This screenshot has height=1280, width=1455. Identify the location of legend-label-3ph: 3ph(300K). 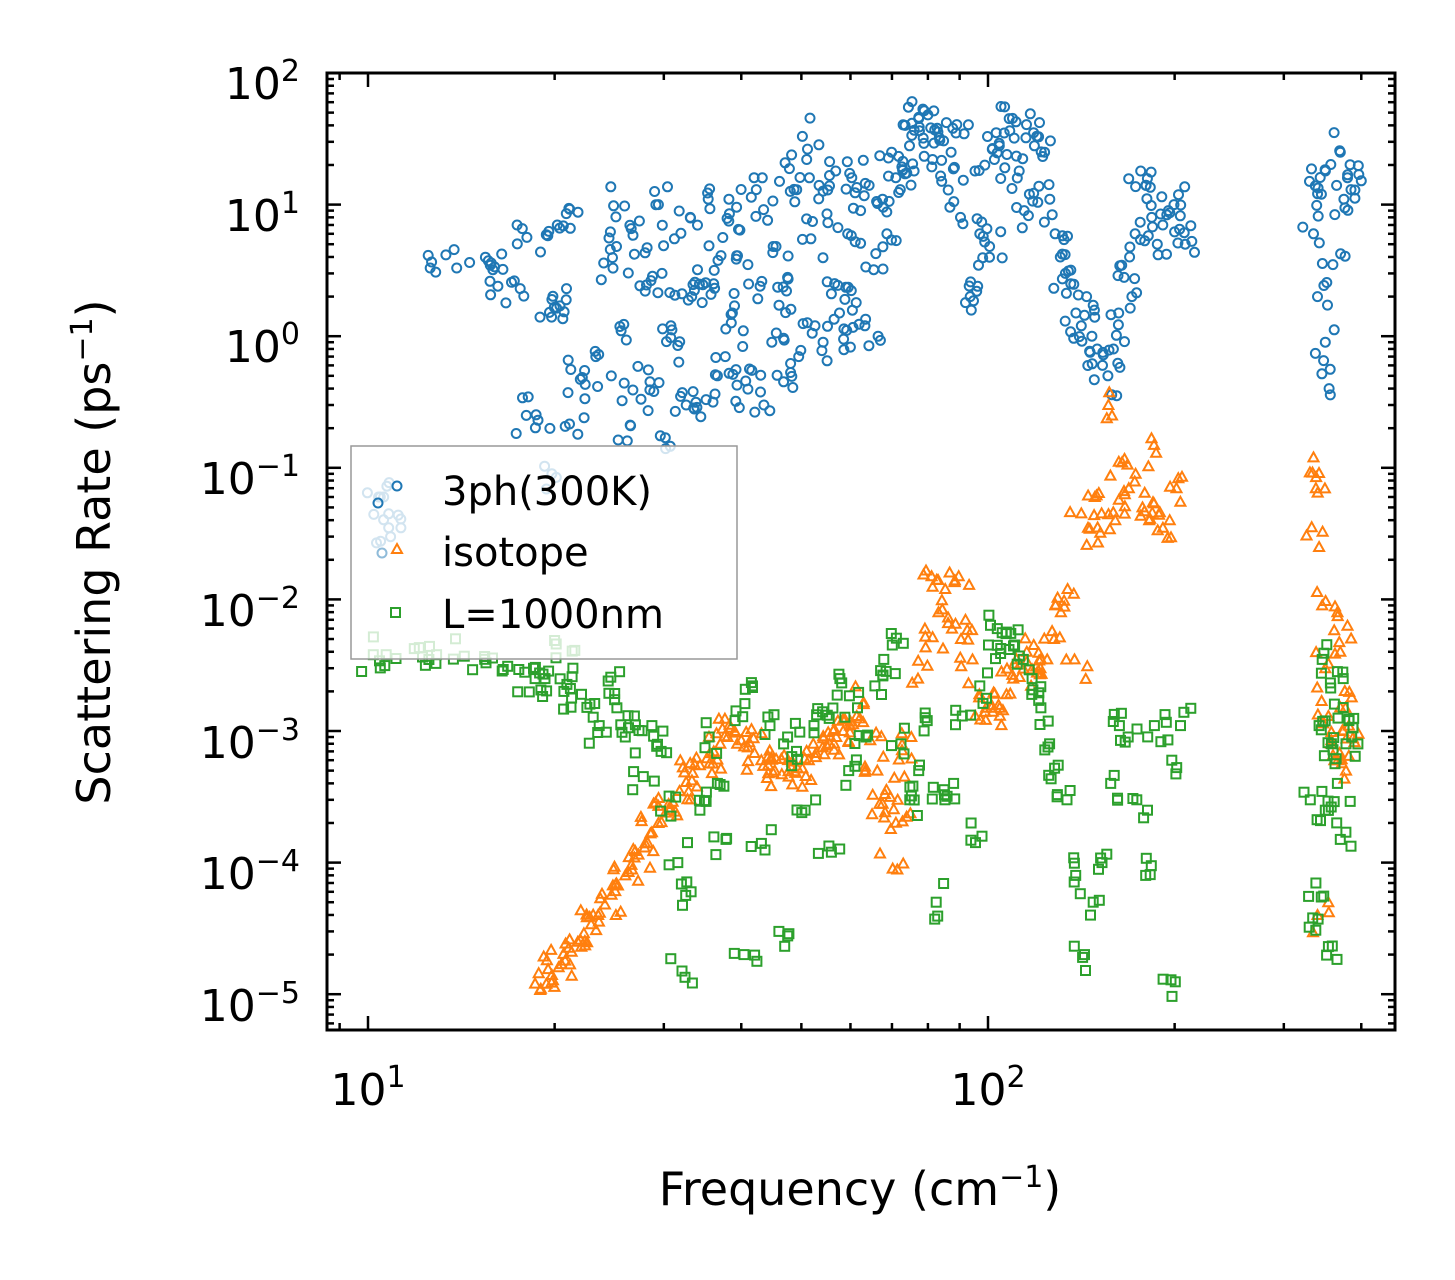
(547, 492).